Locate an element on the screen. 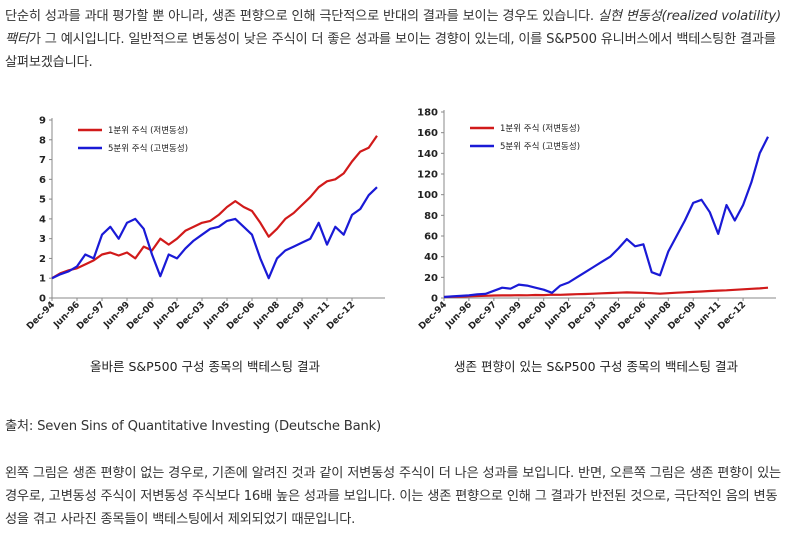  chart-caption-left: 올바른 S&P500 구성 종목의 백테스팅 결과 is located at coordinates (205, 366).